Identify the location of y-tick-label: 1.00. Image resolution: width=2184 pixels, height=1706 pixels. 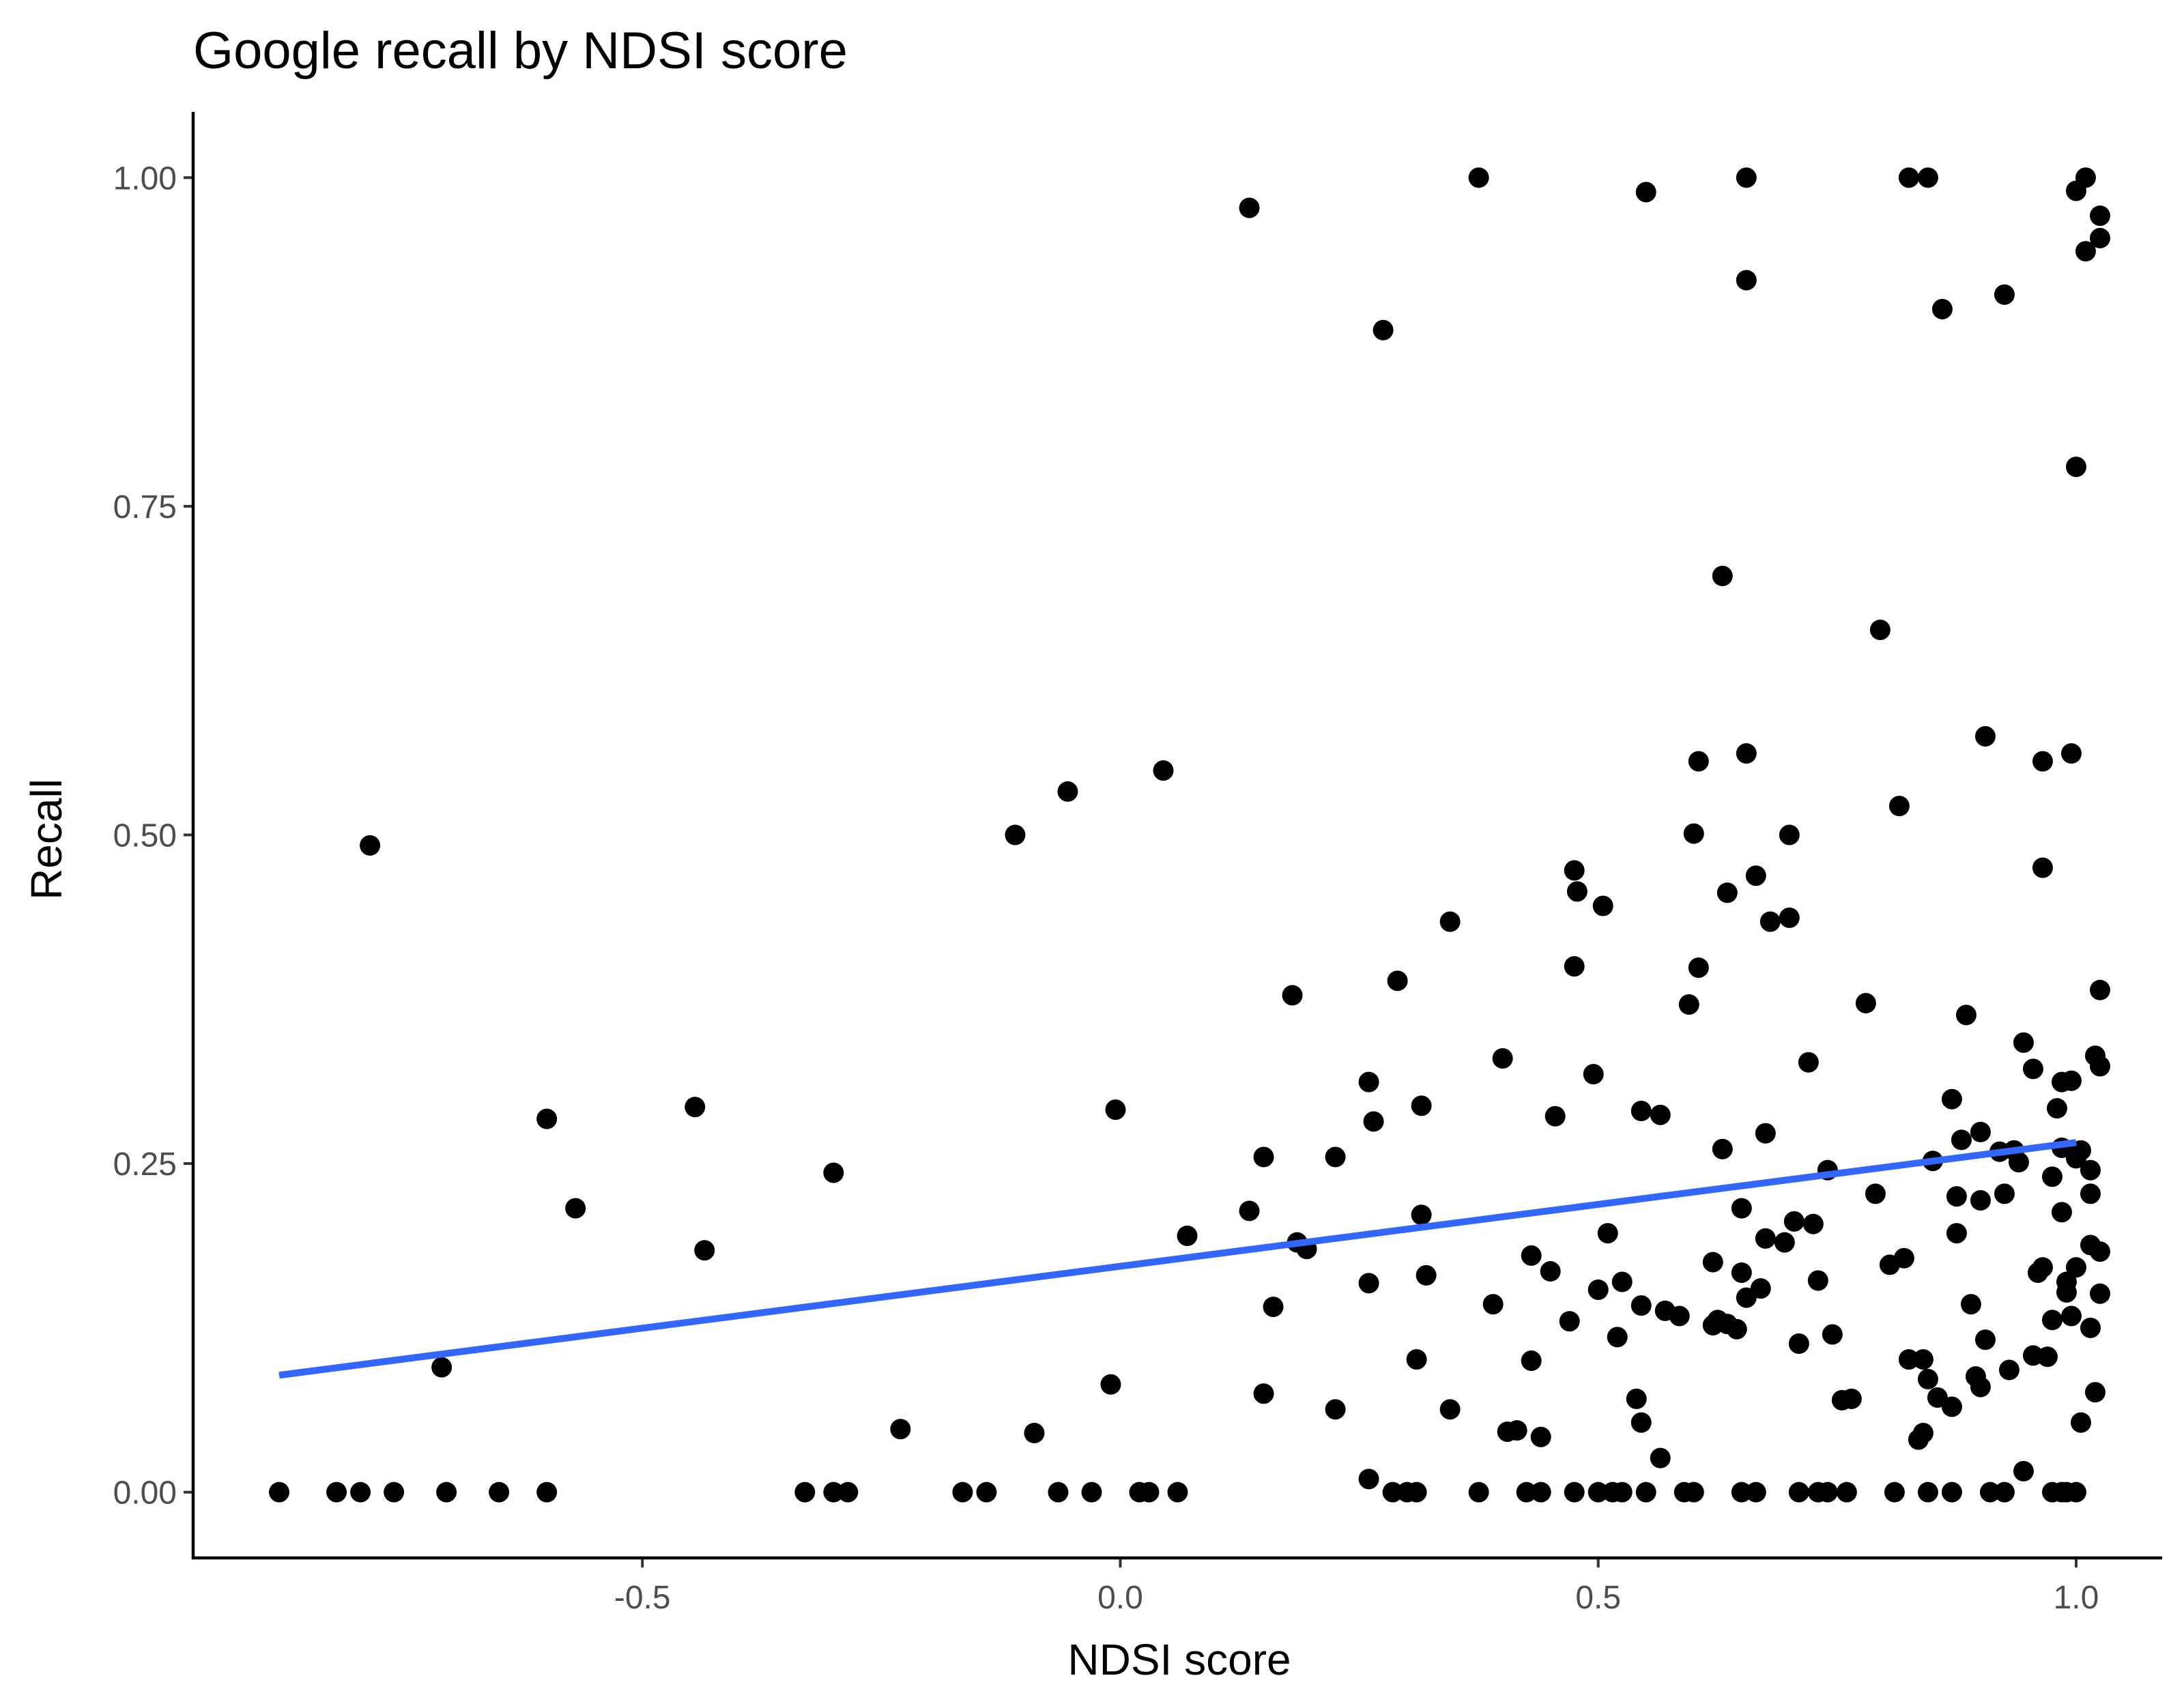
(145, 178).